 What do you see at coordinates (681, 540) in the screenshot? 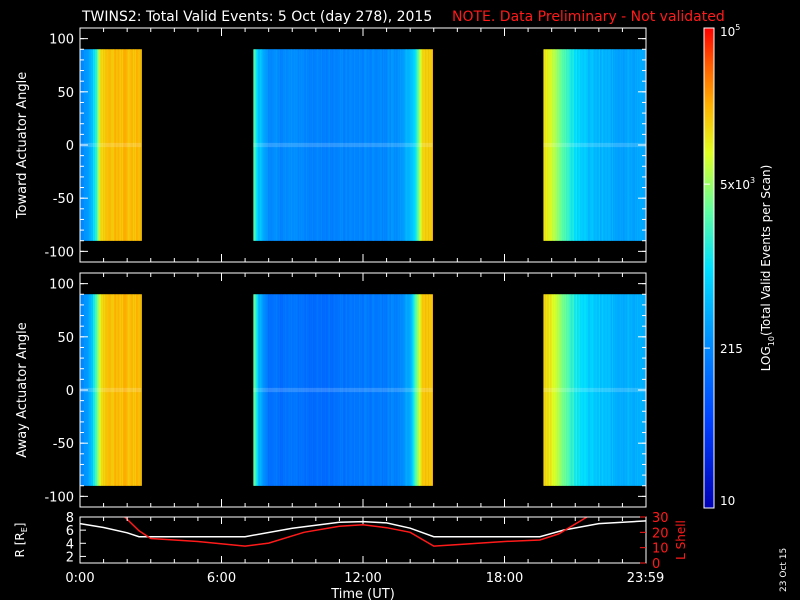
I see `right-axis-label: L Shell` at bounding box center [681, 540].